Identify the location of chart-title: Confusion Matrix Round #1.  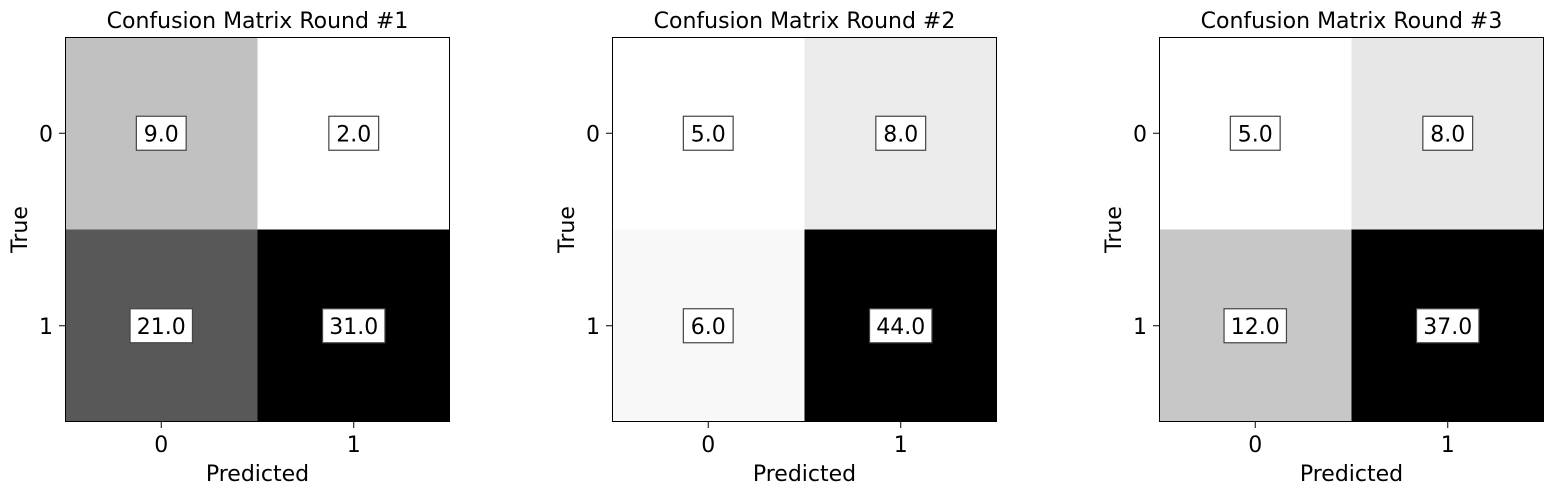
(258, 21).